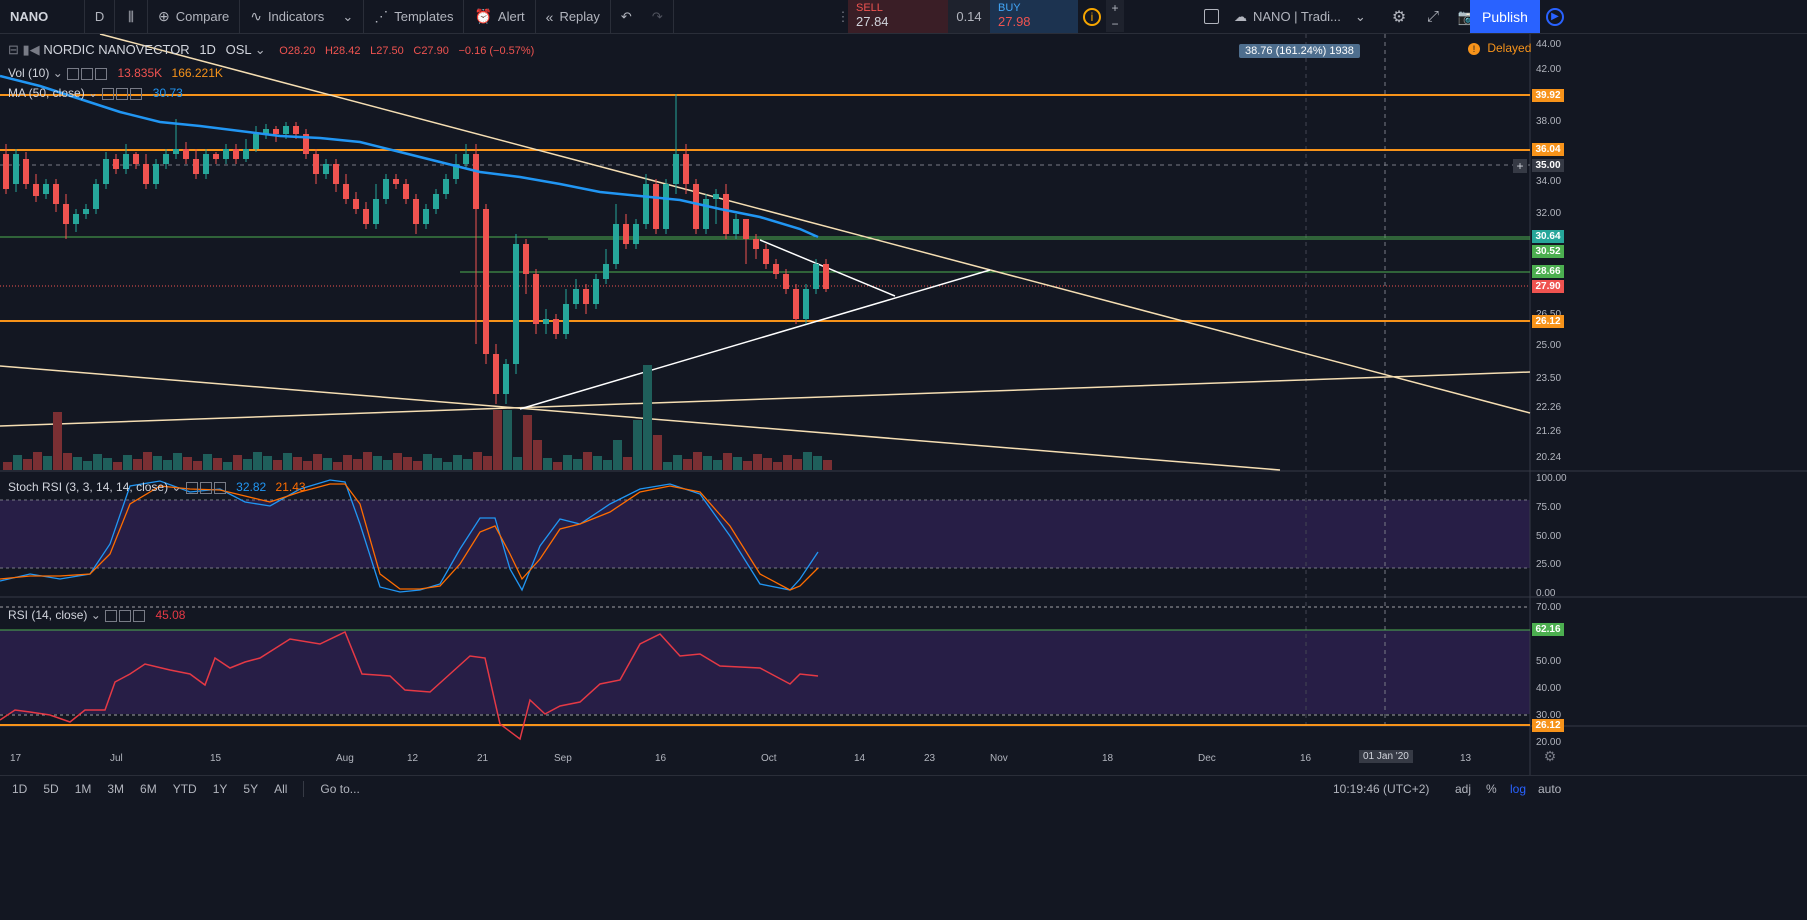  What do you see at coordinates (843, 16) in the screenshot?
I see `drag-handle-icon: ⋮` at bounding box center [843, 16].